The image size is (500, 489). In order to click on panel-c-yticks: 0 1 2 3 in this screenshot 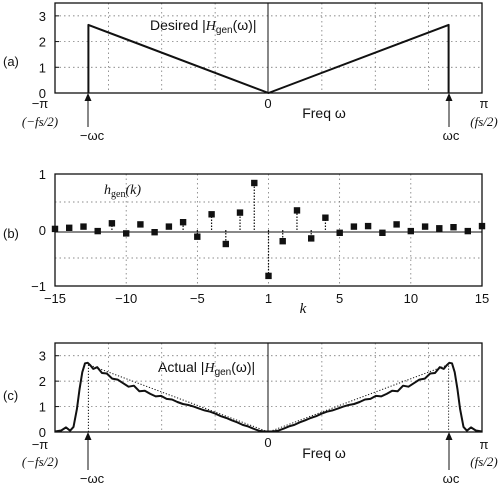, I will do `click(49, 394)`.